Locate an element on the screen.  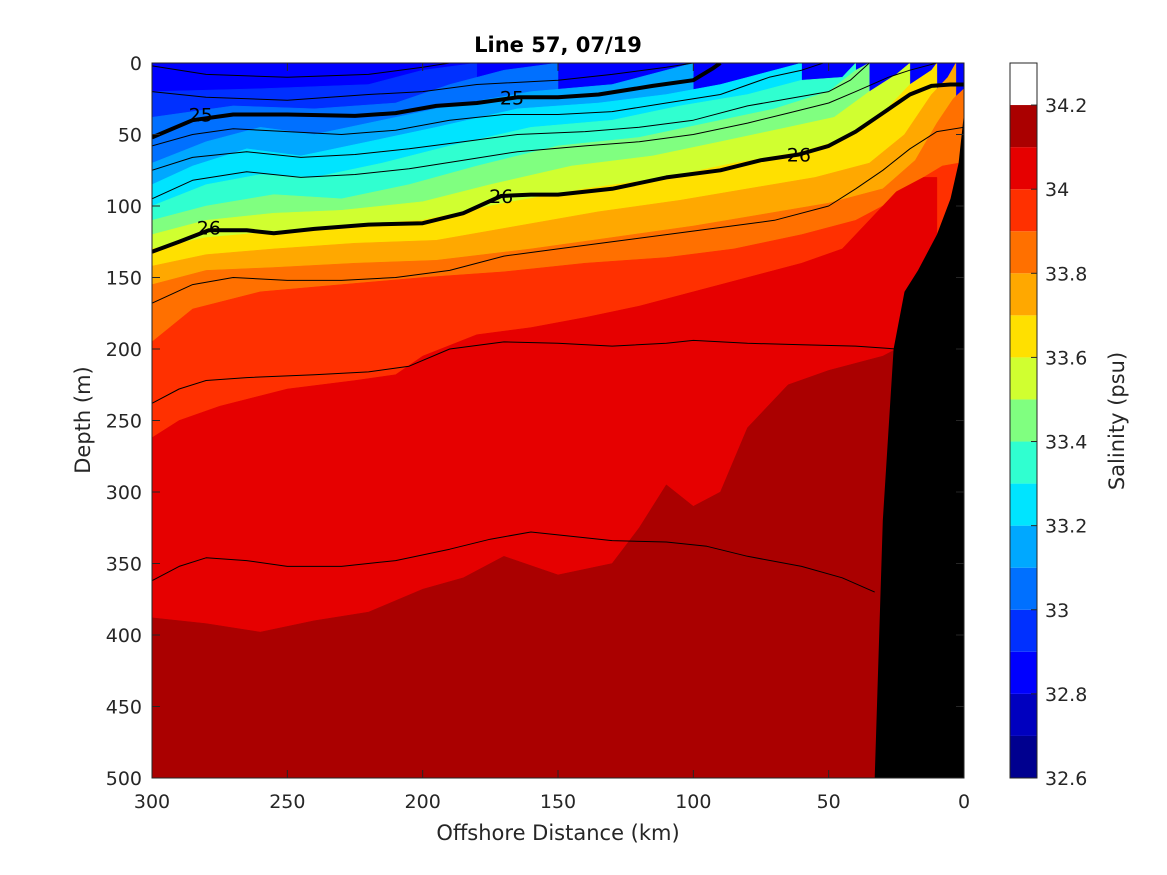
density-label-26-0: 26 is located at coordinates (209, 228).